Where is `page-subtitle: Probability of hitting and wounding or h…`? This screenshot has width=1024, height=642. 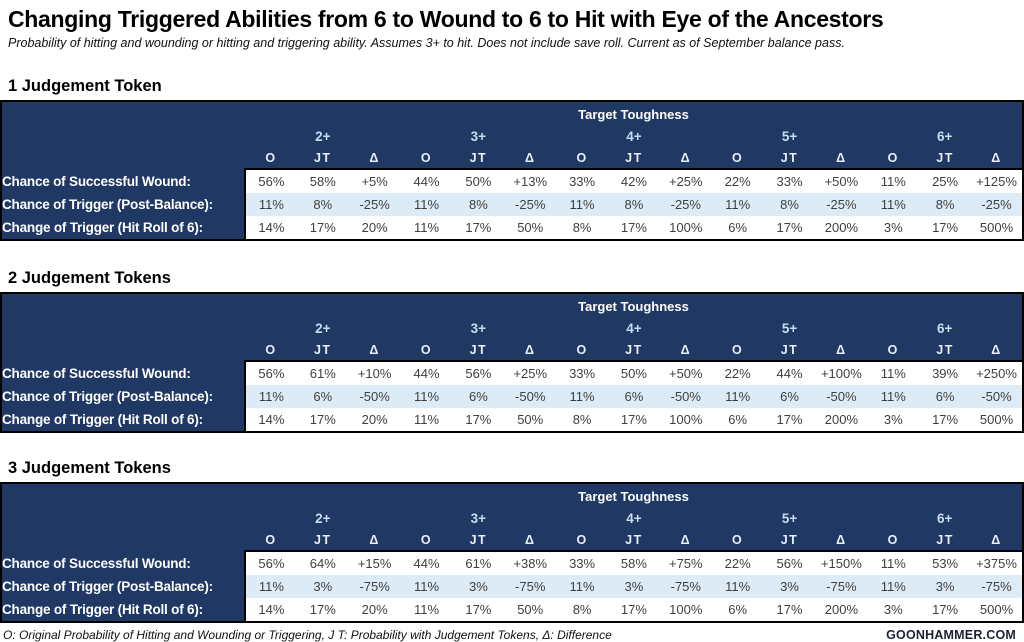
page-subtitle: Probability of hitting and wounding or h… is located at coordinates (426, 43).